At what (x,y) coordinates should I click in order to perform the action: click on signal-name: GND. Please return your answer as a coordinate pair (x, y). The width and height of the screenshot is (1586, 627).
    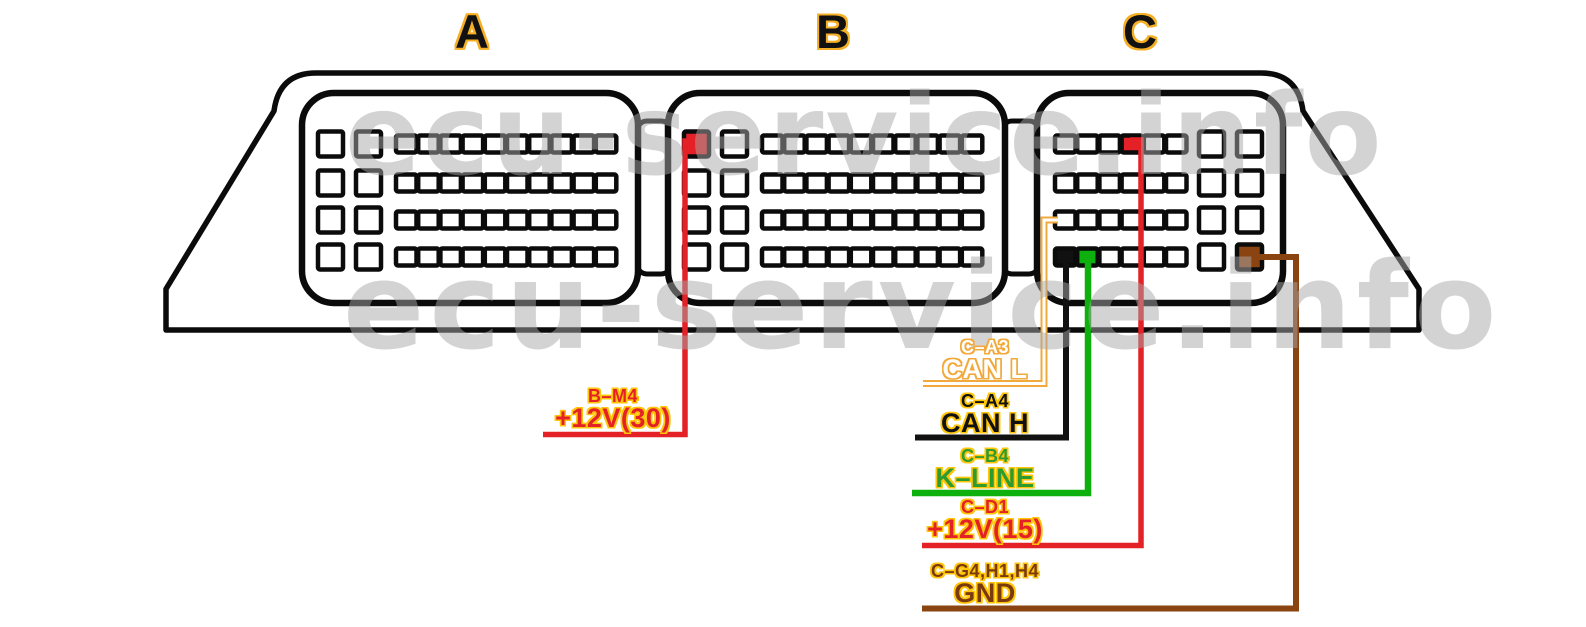
    Looking at the image, I should click on (985, 593).